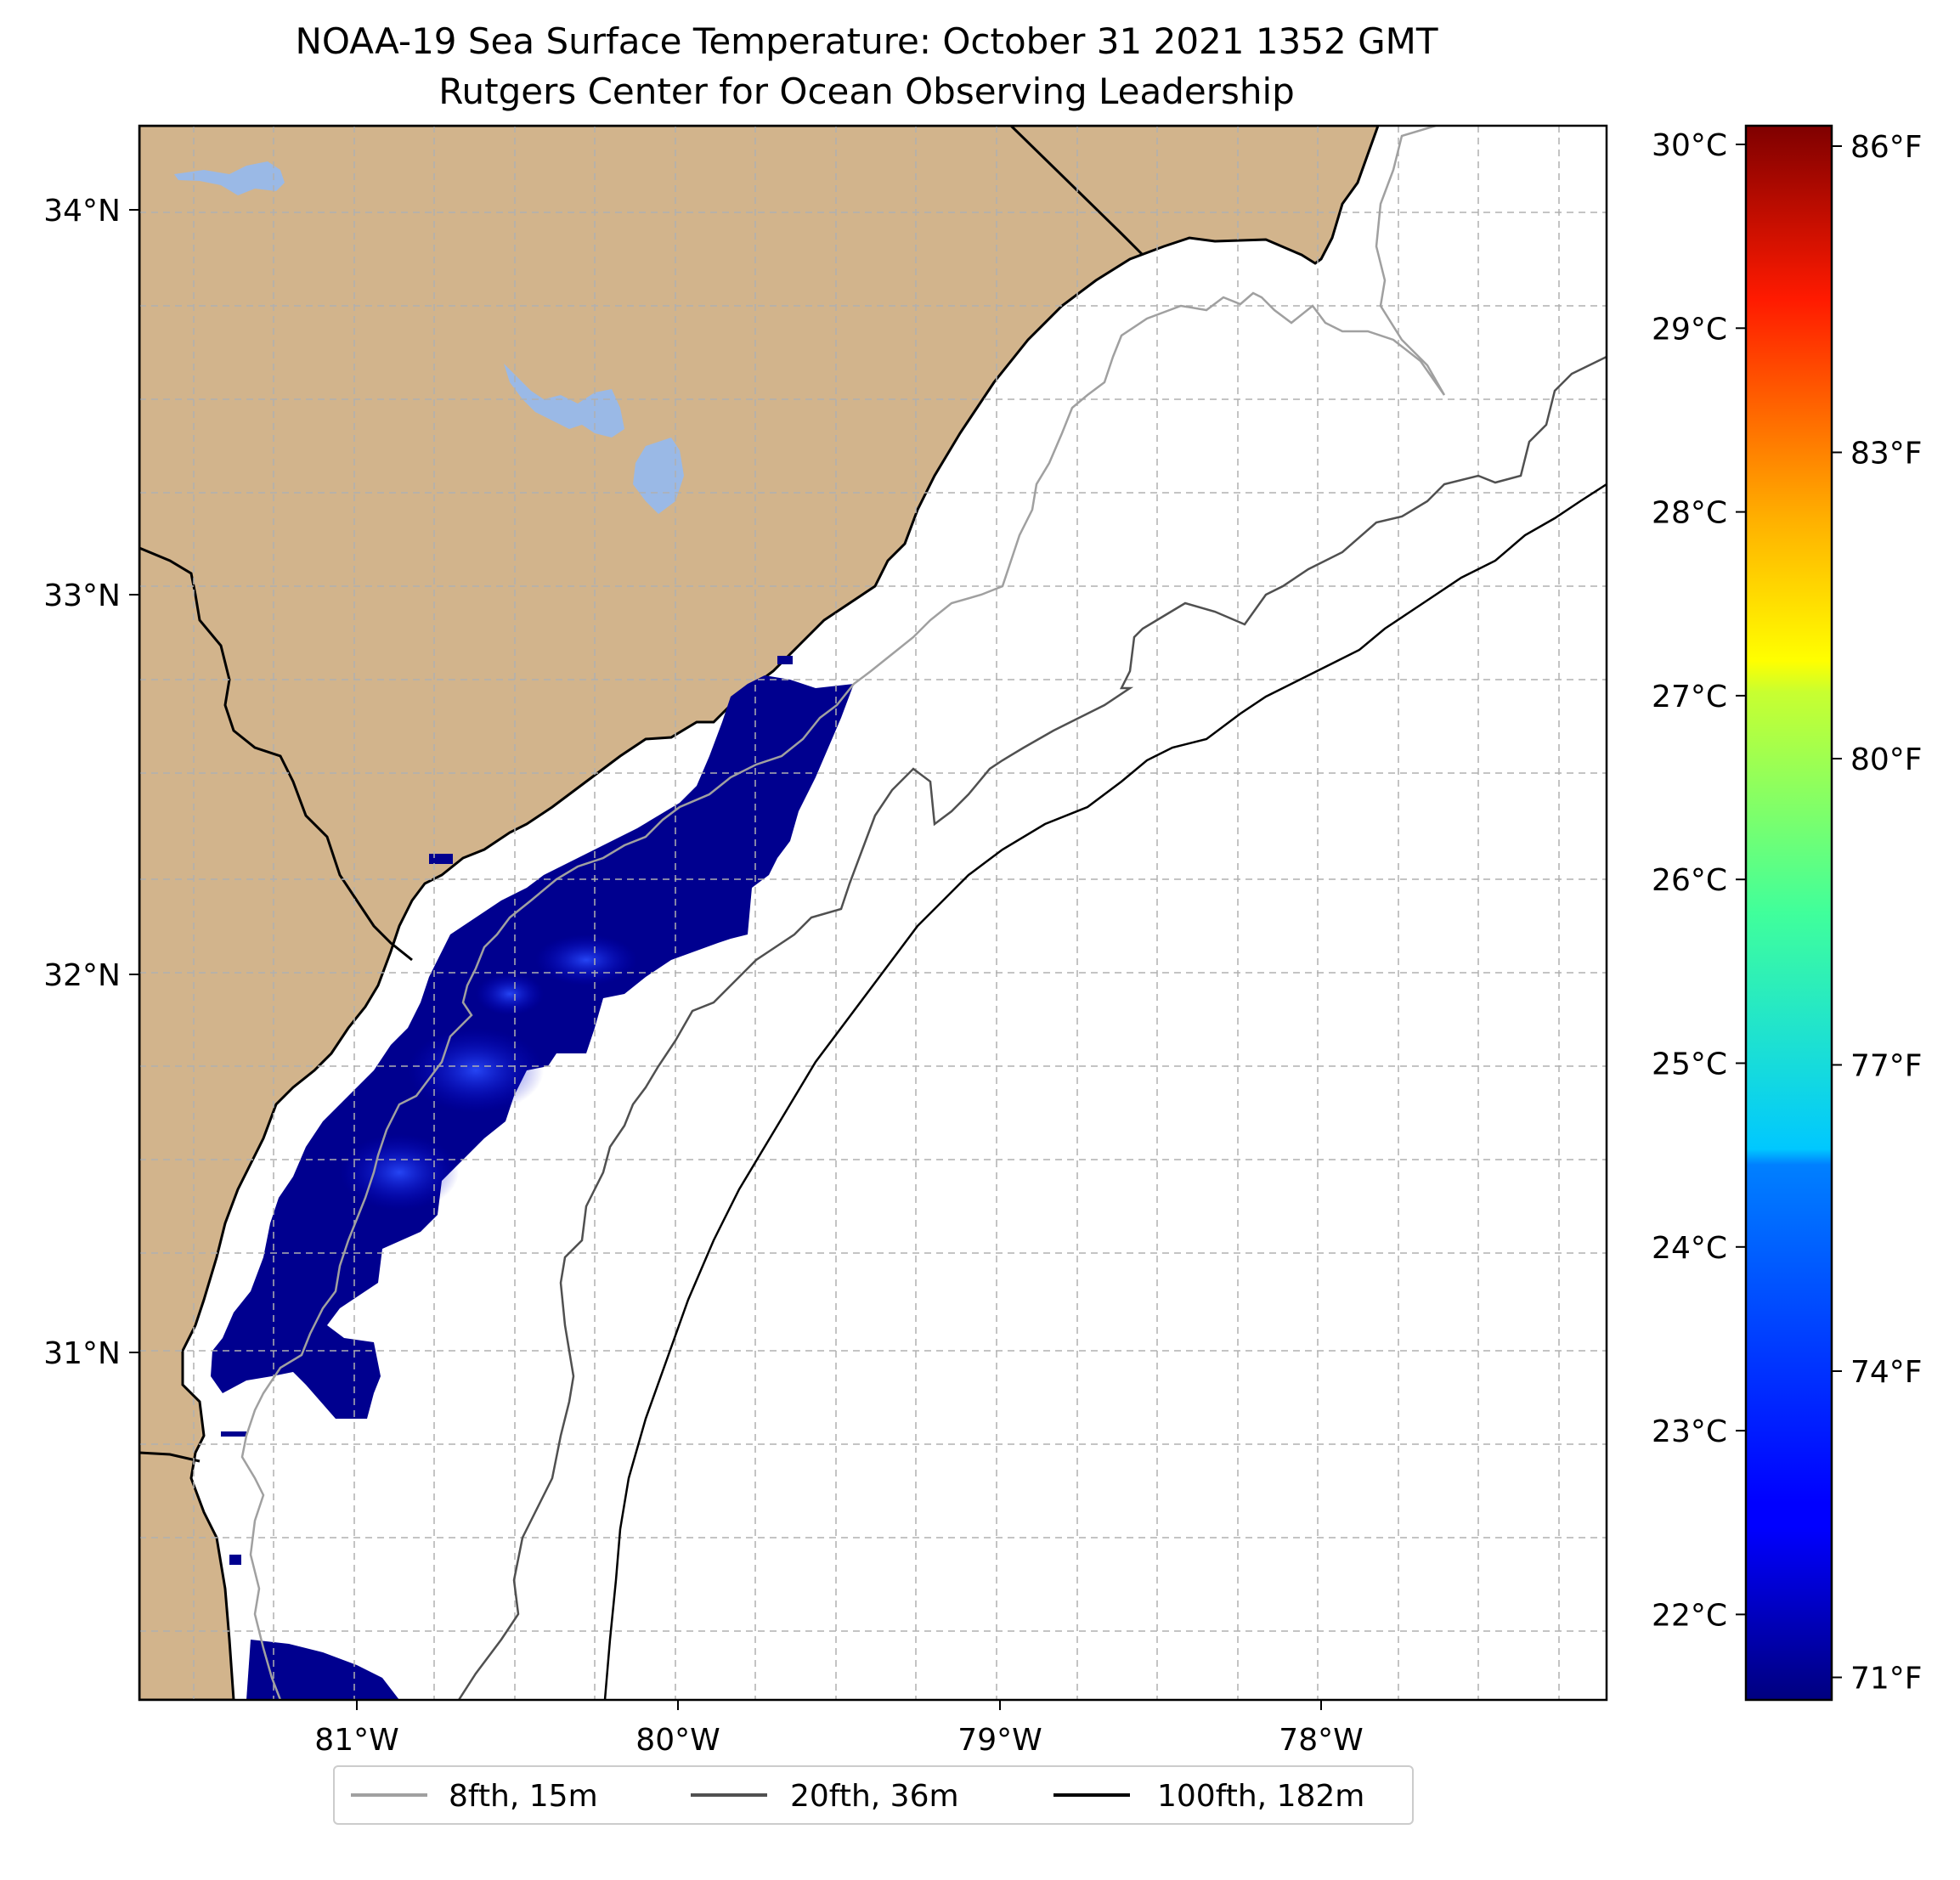 This screenshot has height=1880, width=1960. Describe the element at coordinates (1887, 760) in the screenshot. I see `fahrenheit-tick-label: 80°F` at that location.